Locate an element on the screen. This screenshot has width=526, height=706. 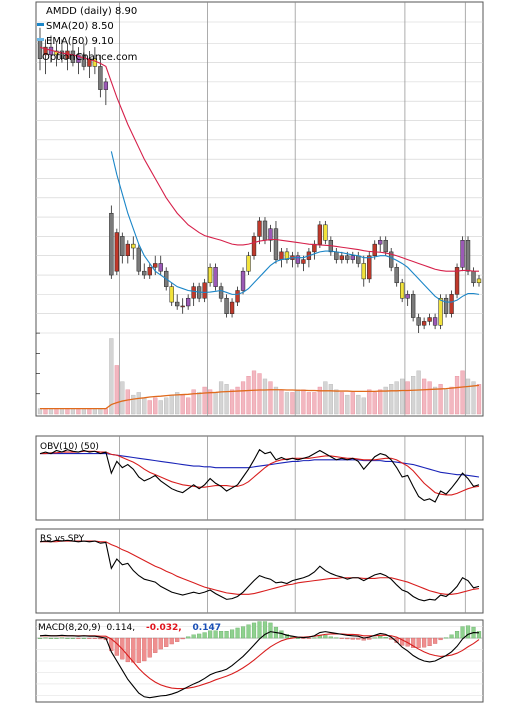
watermark: OptionChance.com is located at coordinates (89, 57).